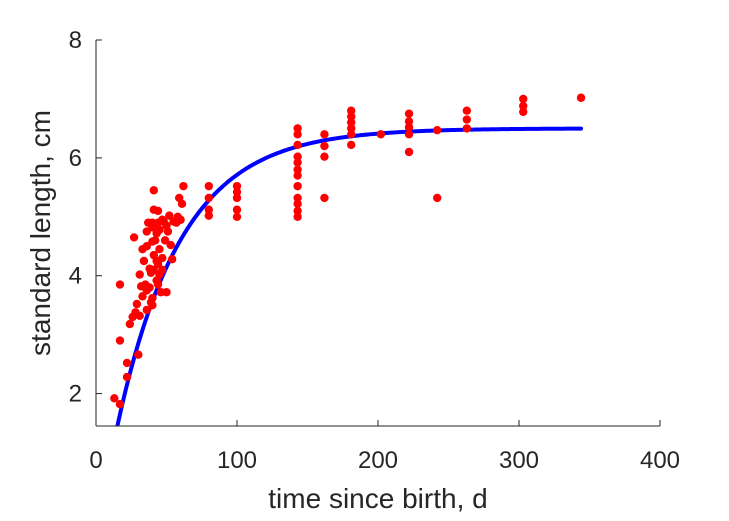  Describe the element at coordinates (519, 460) in the screenshot. I see `x-tick-label: 300` at that location.